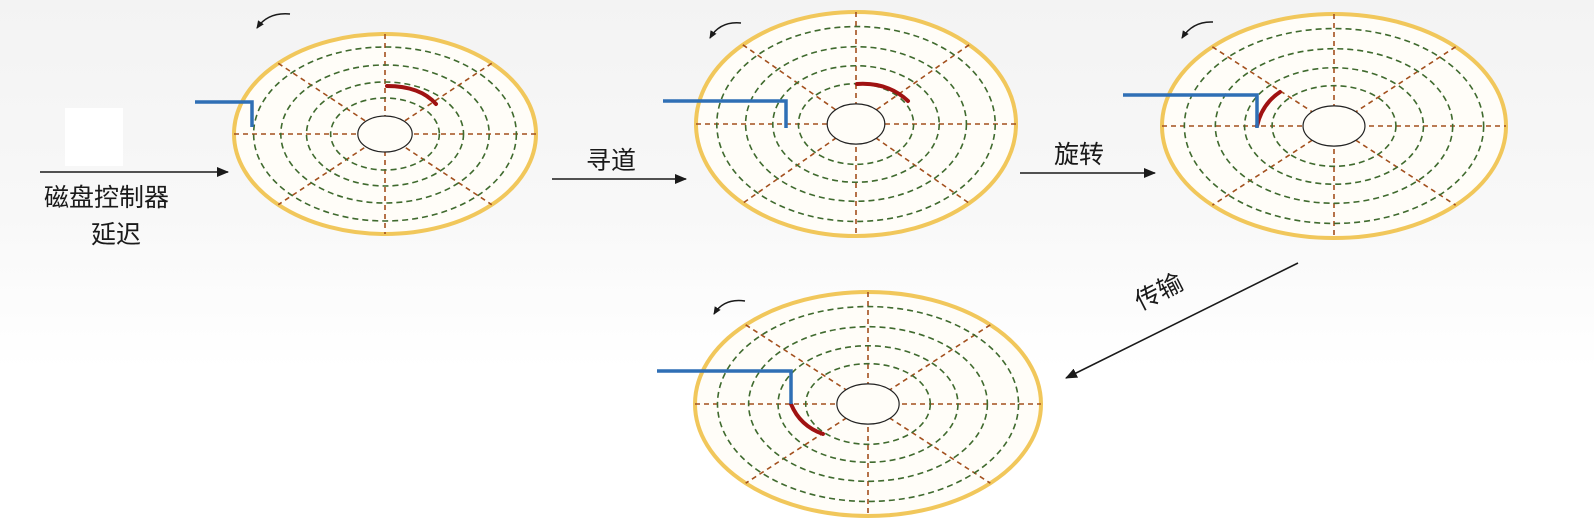  Describe the element at coordinates (1079, 154) in the screenshot. I see `rotate-label: 旋转` at that location.